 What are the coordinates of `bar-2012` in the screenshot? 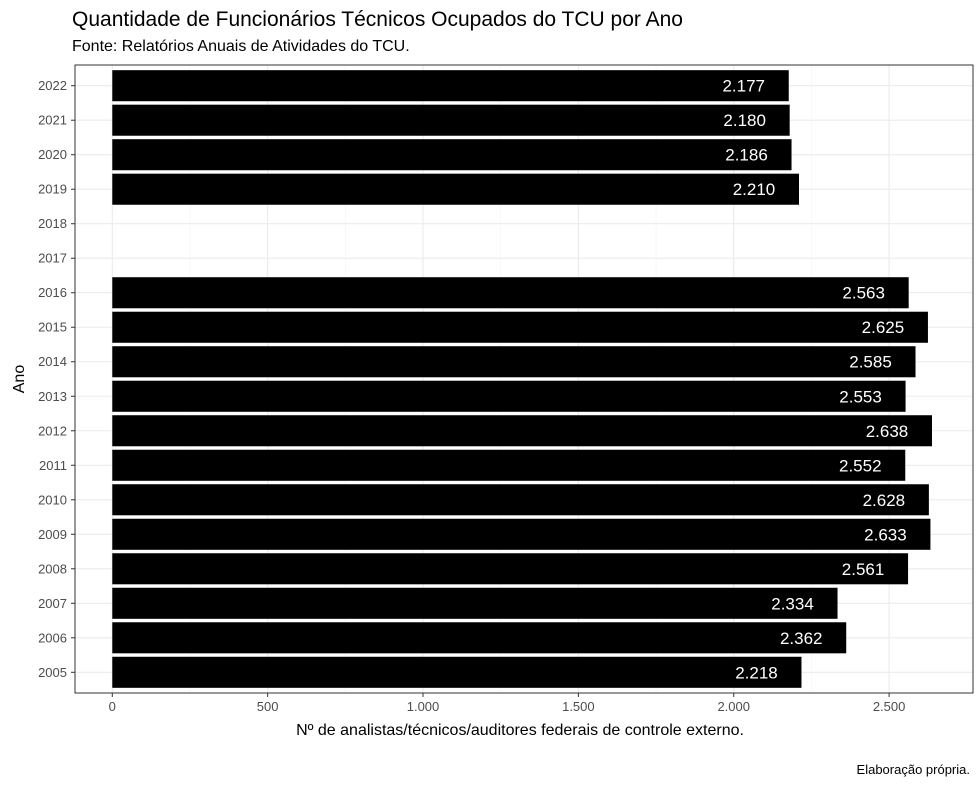 It's located at (522, 431).